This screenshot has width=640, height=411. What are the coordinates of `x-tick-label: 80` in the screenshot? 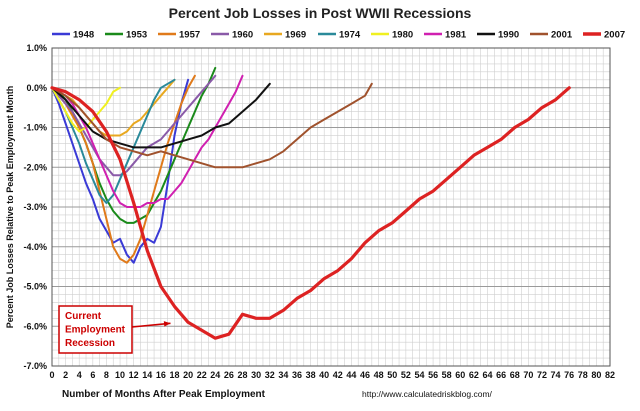 It's located at (596, 375).